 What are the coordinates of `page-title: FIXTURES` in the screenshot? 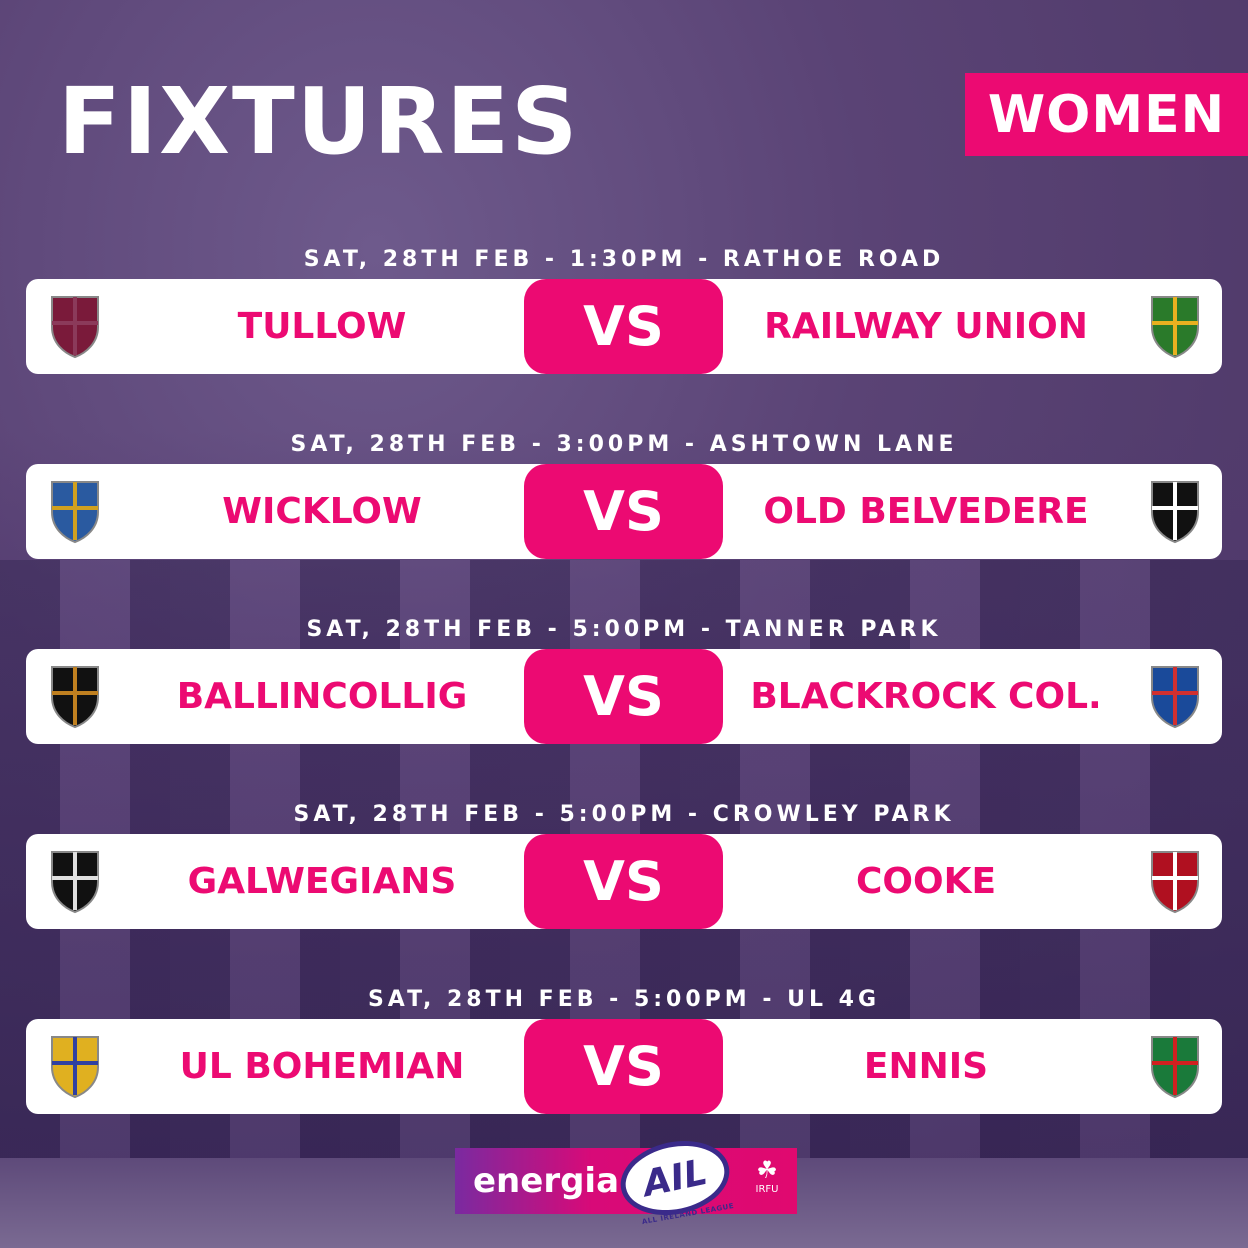 It's located at (319, 121).